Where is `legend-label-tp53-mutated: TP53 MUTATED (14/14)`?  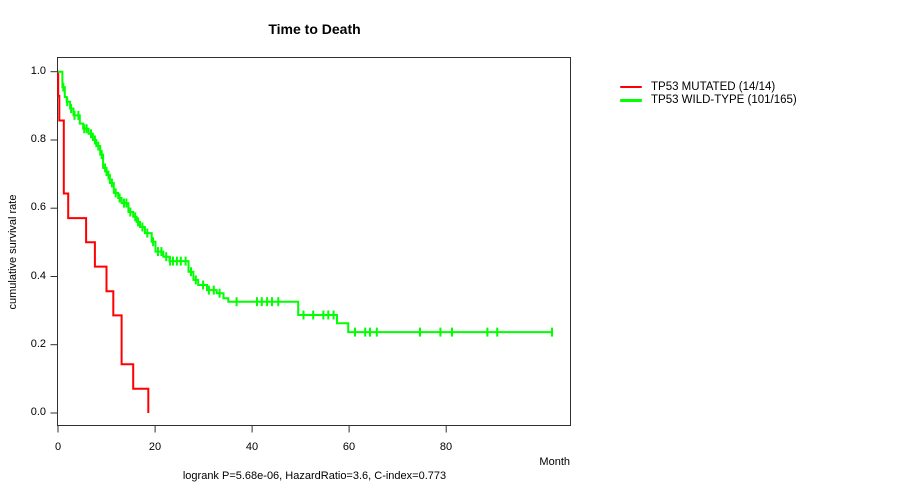 legend-label-tp53-mutated: TP53 MUTATED (14/14) is located at coordinates (713, 86).